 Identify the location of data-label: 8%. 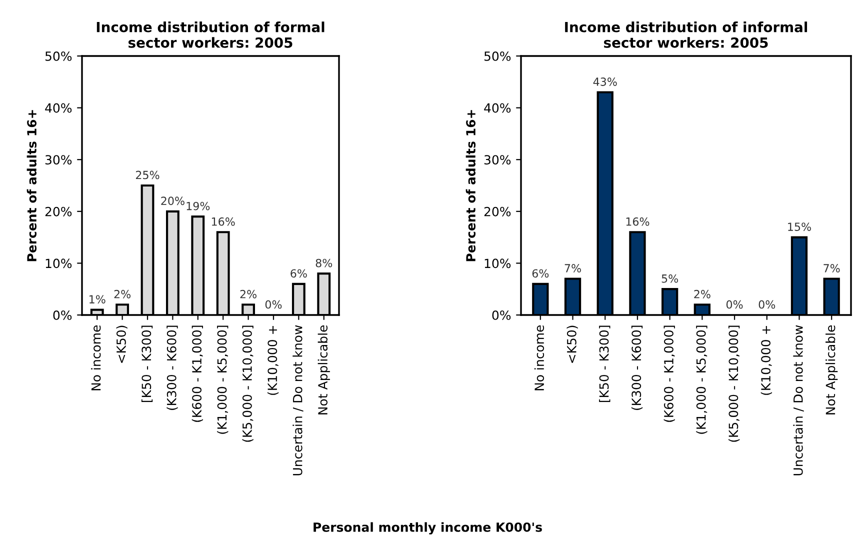
(324, 263).